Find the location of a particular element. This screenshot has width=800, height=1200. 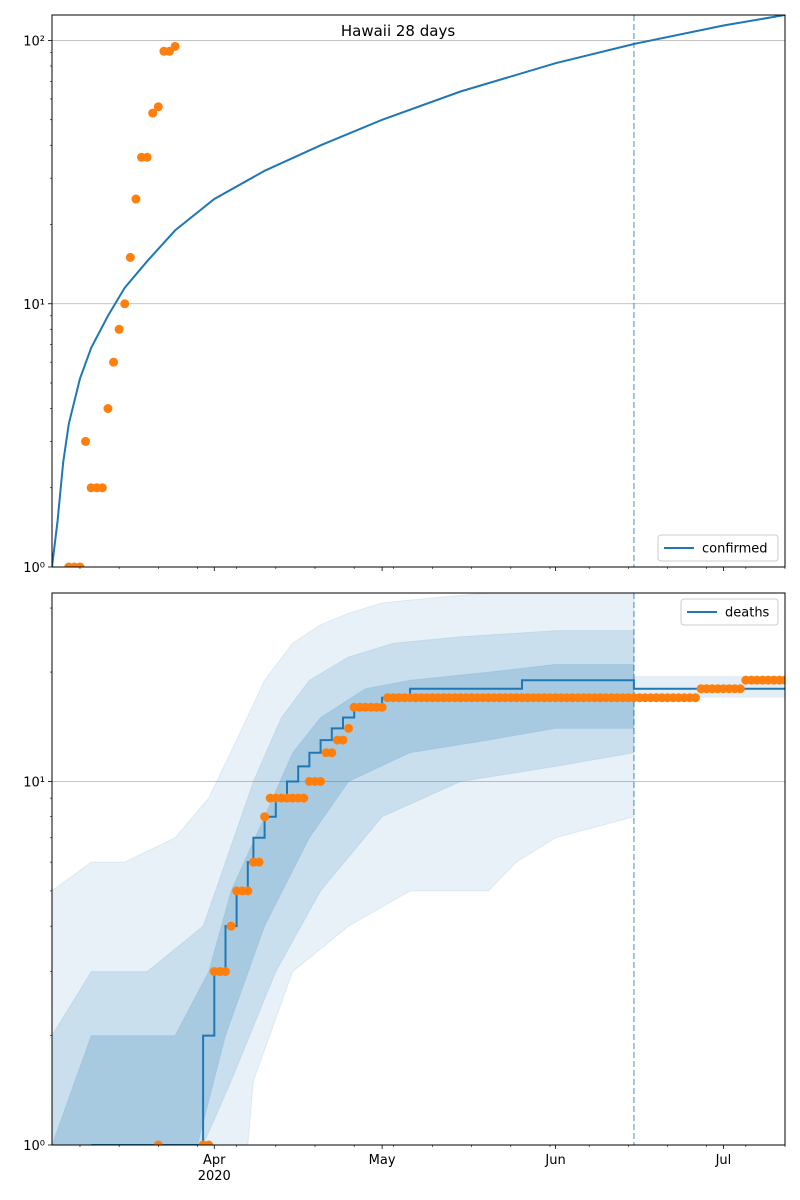

bottom-x-tick-label: May is located at coordinates (382, 1160).